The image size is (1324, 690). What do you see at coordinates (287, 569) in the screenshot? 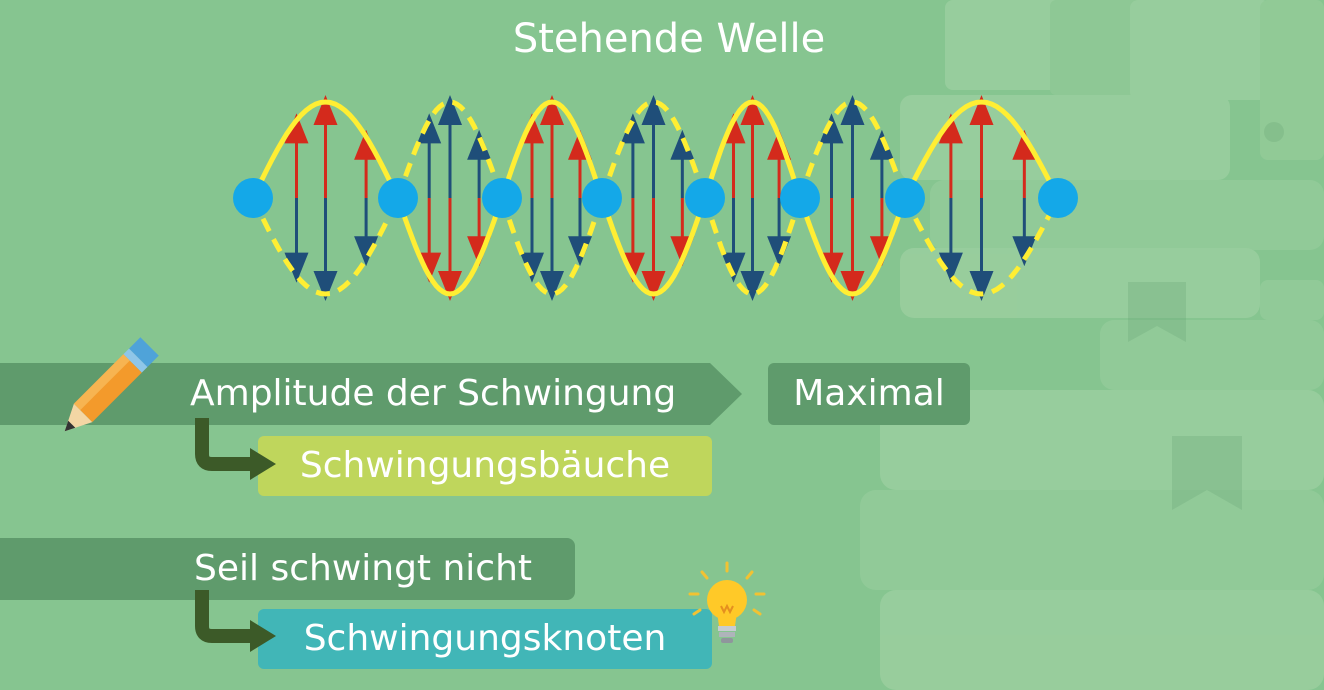
I see `rope-still-label-band: Seil schwingt nicht` at bounding box center [287, 569].